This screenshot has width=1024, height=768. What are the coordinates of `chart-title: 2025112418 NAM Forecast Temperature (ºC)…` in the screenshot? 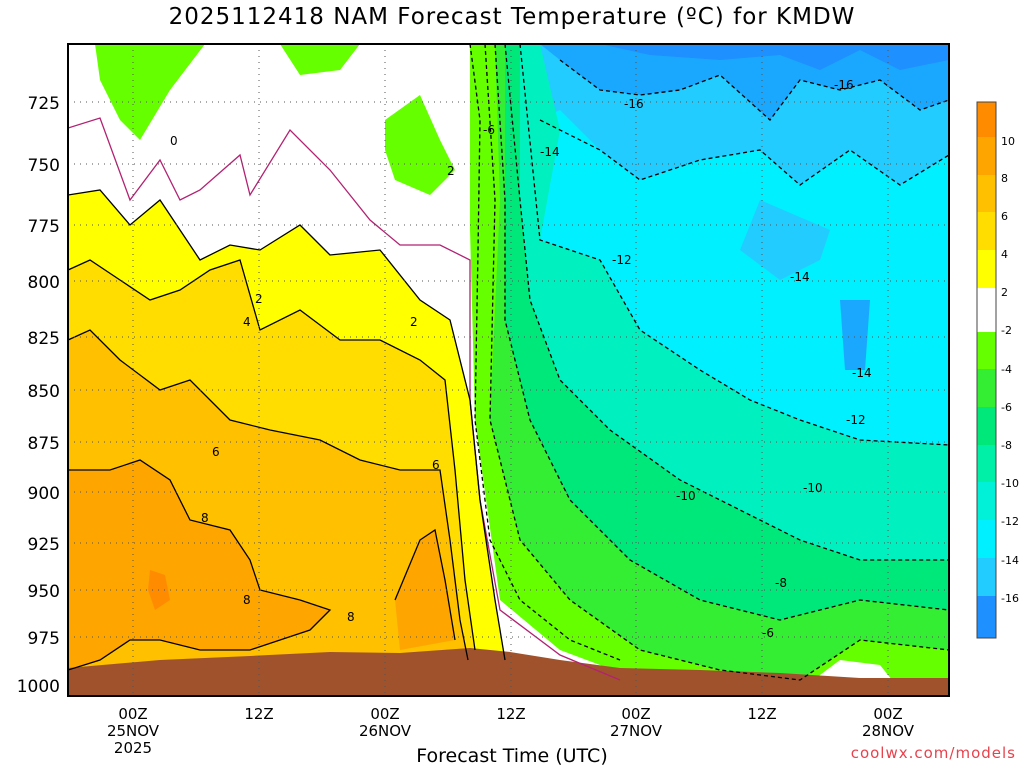 It's located at (512, 17).